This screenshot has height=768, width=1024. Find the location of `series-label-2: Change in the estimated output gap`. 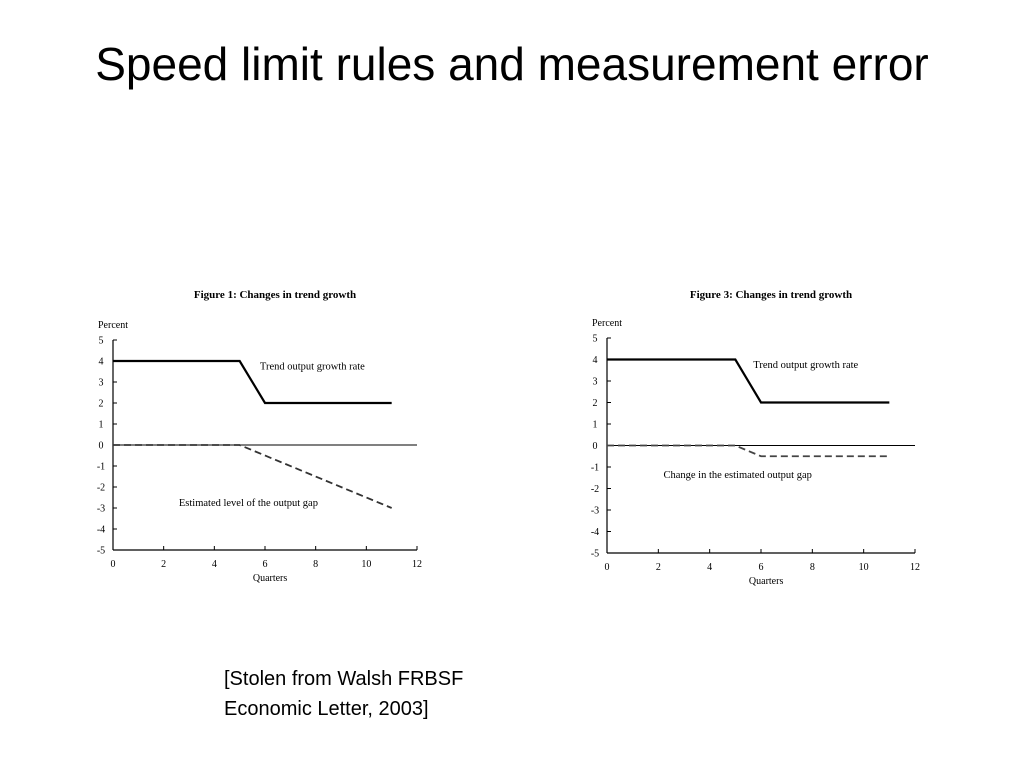

series-label-2: Change in the estimated output gap is located at coordinates (737, 475).